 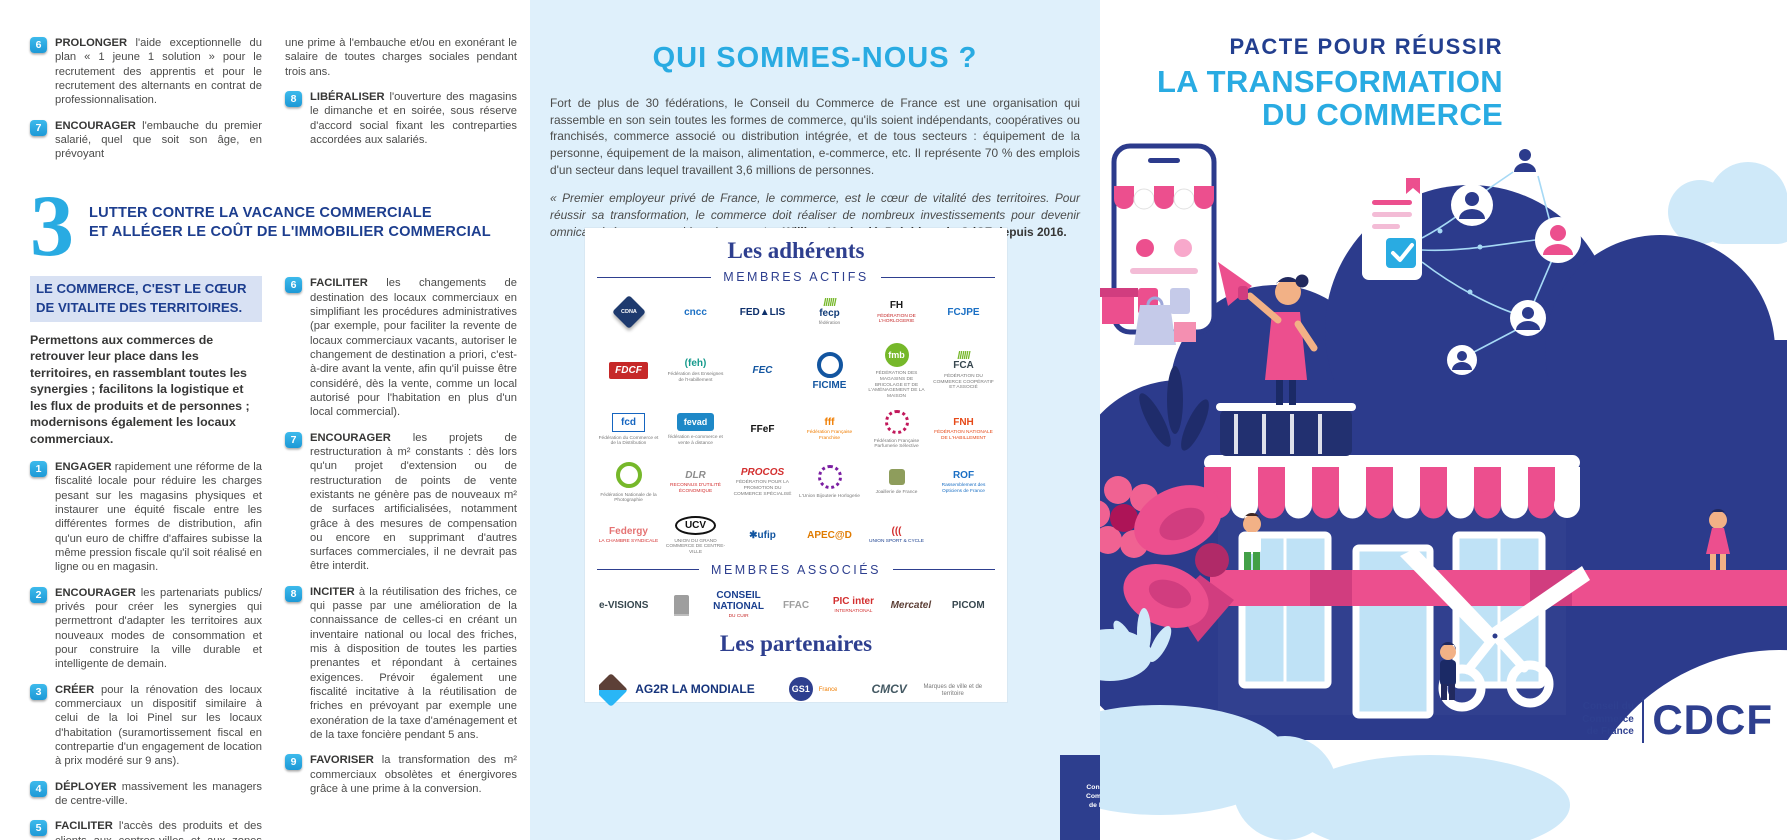 I want to click on logo-logo: Joaillerie de France, so click(x=896, y=483).